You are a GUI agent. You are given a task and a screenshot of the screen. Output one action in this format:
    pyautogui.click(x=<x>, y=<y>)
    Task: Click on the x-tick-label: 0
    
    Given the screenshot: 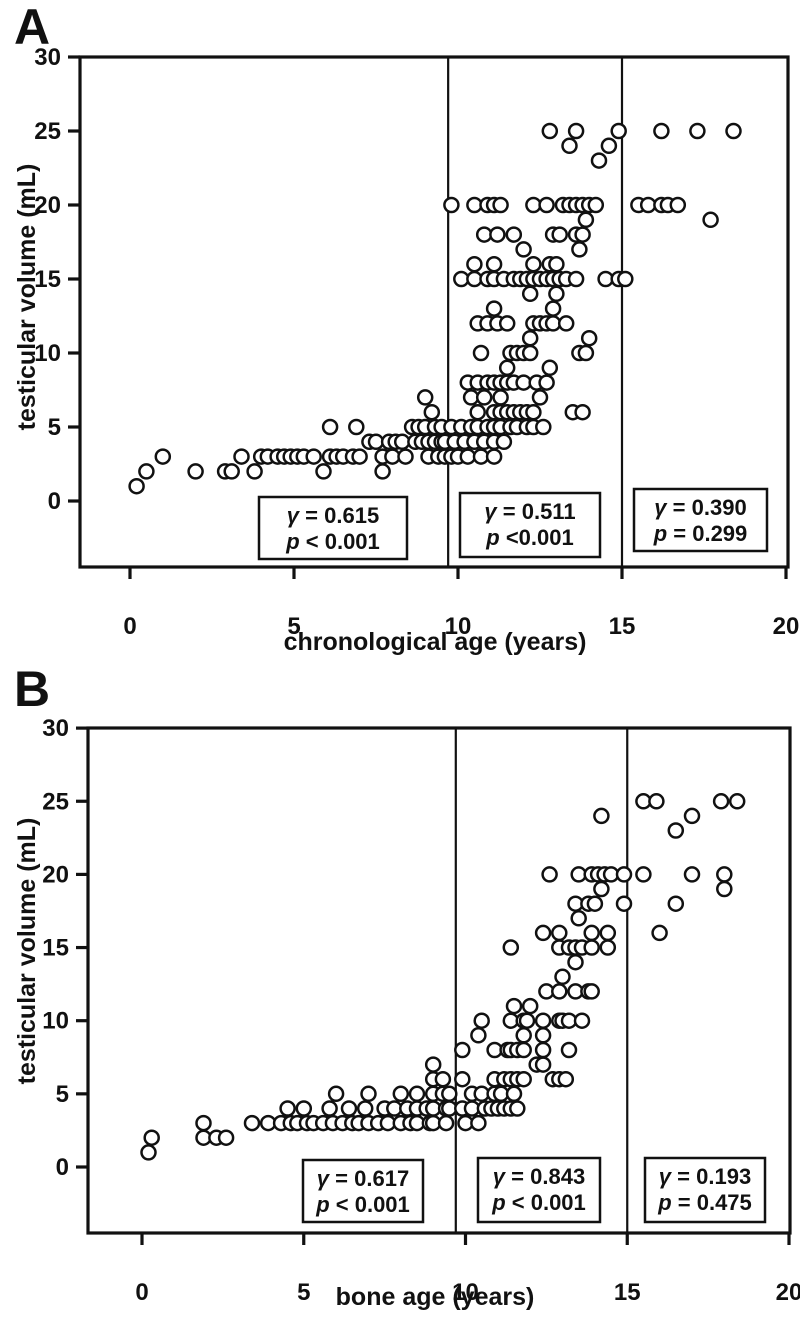 What is the action you would take?
    pyautogui.click(x=141, y=1292)
    